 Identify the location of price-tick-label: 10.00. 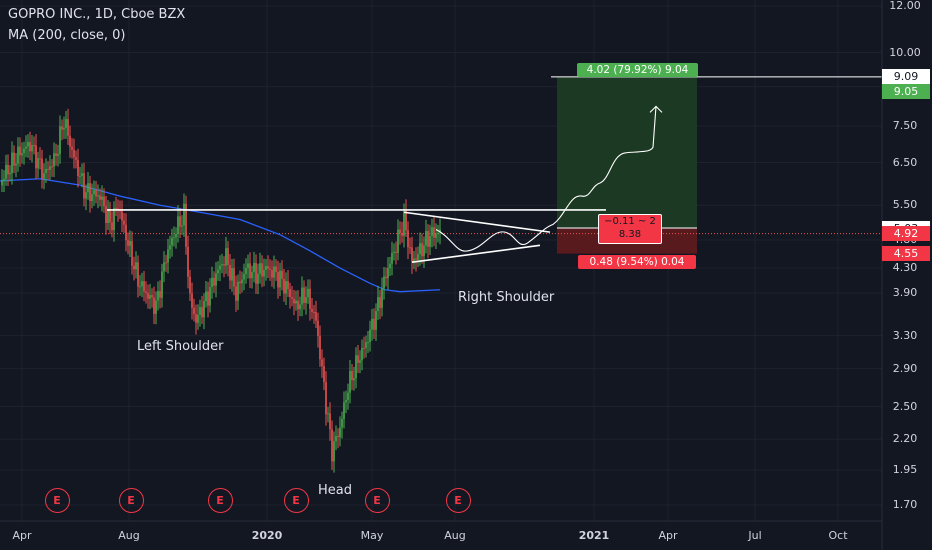
(905, 52).